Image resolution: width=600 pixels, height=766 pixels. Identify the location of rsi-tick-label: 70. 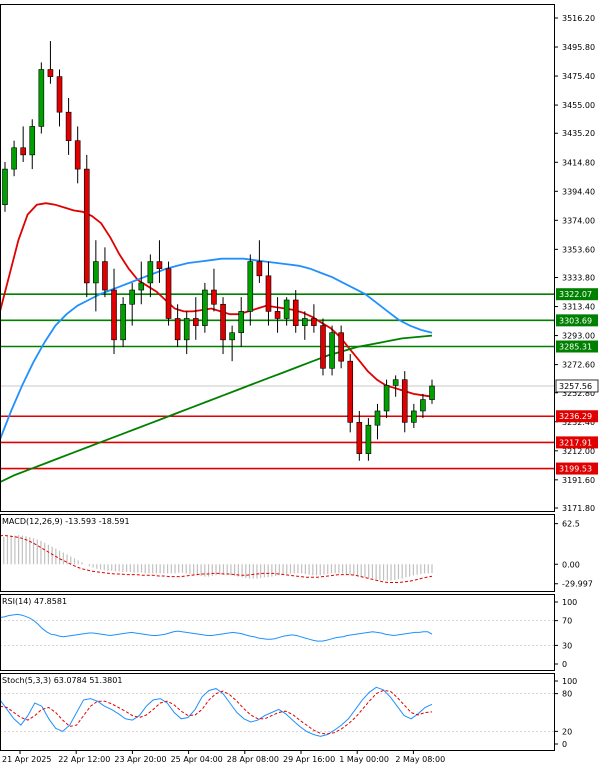
(567, 621).